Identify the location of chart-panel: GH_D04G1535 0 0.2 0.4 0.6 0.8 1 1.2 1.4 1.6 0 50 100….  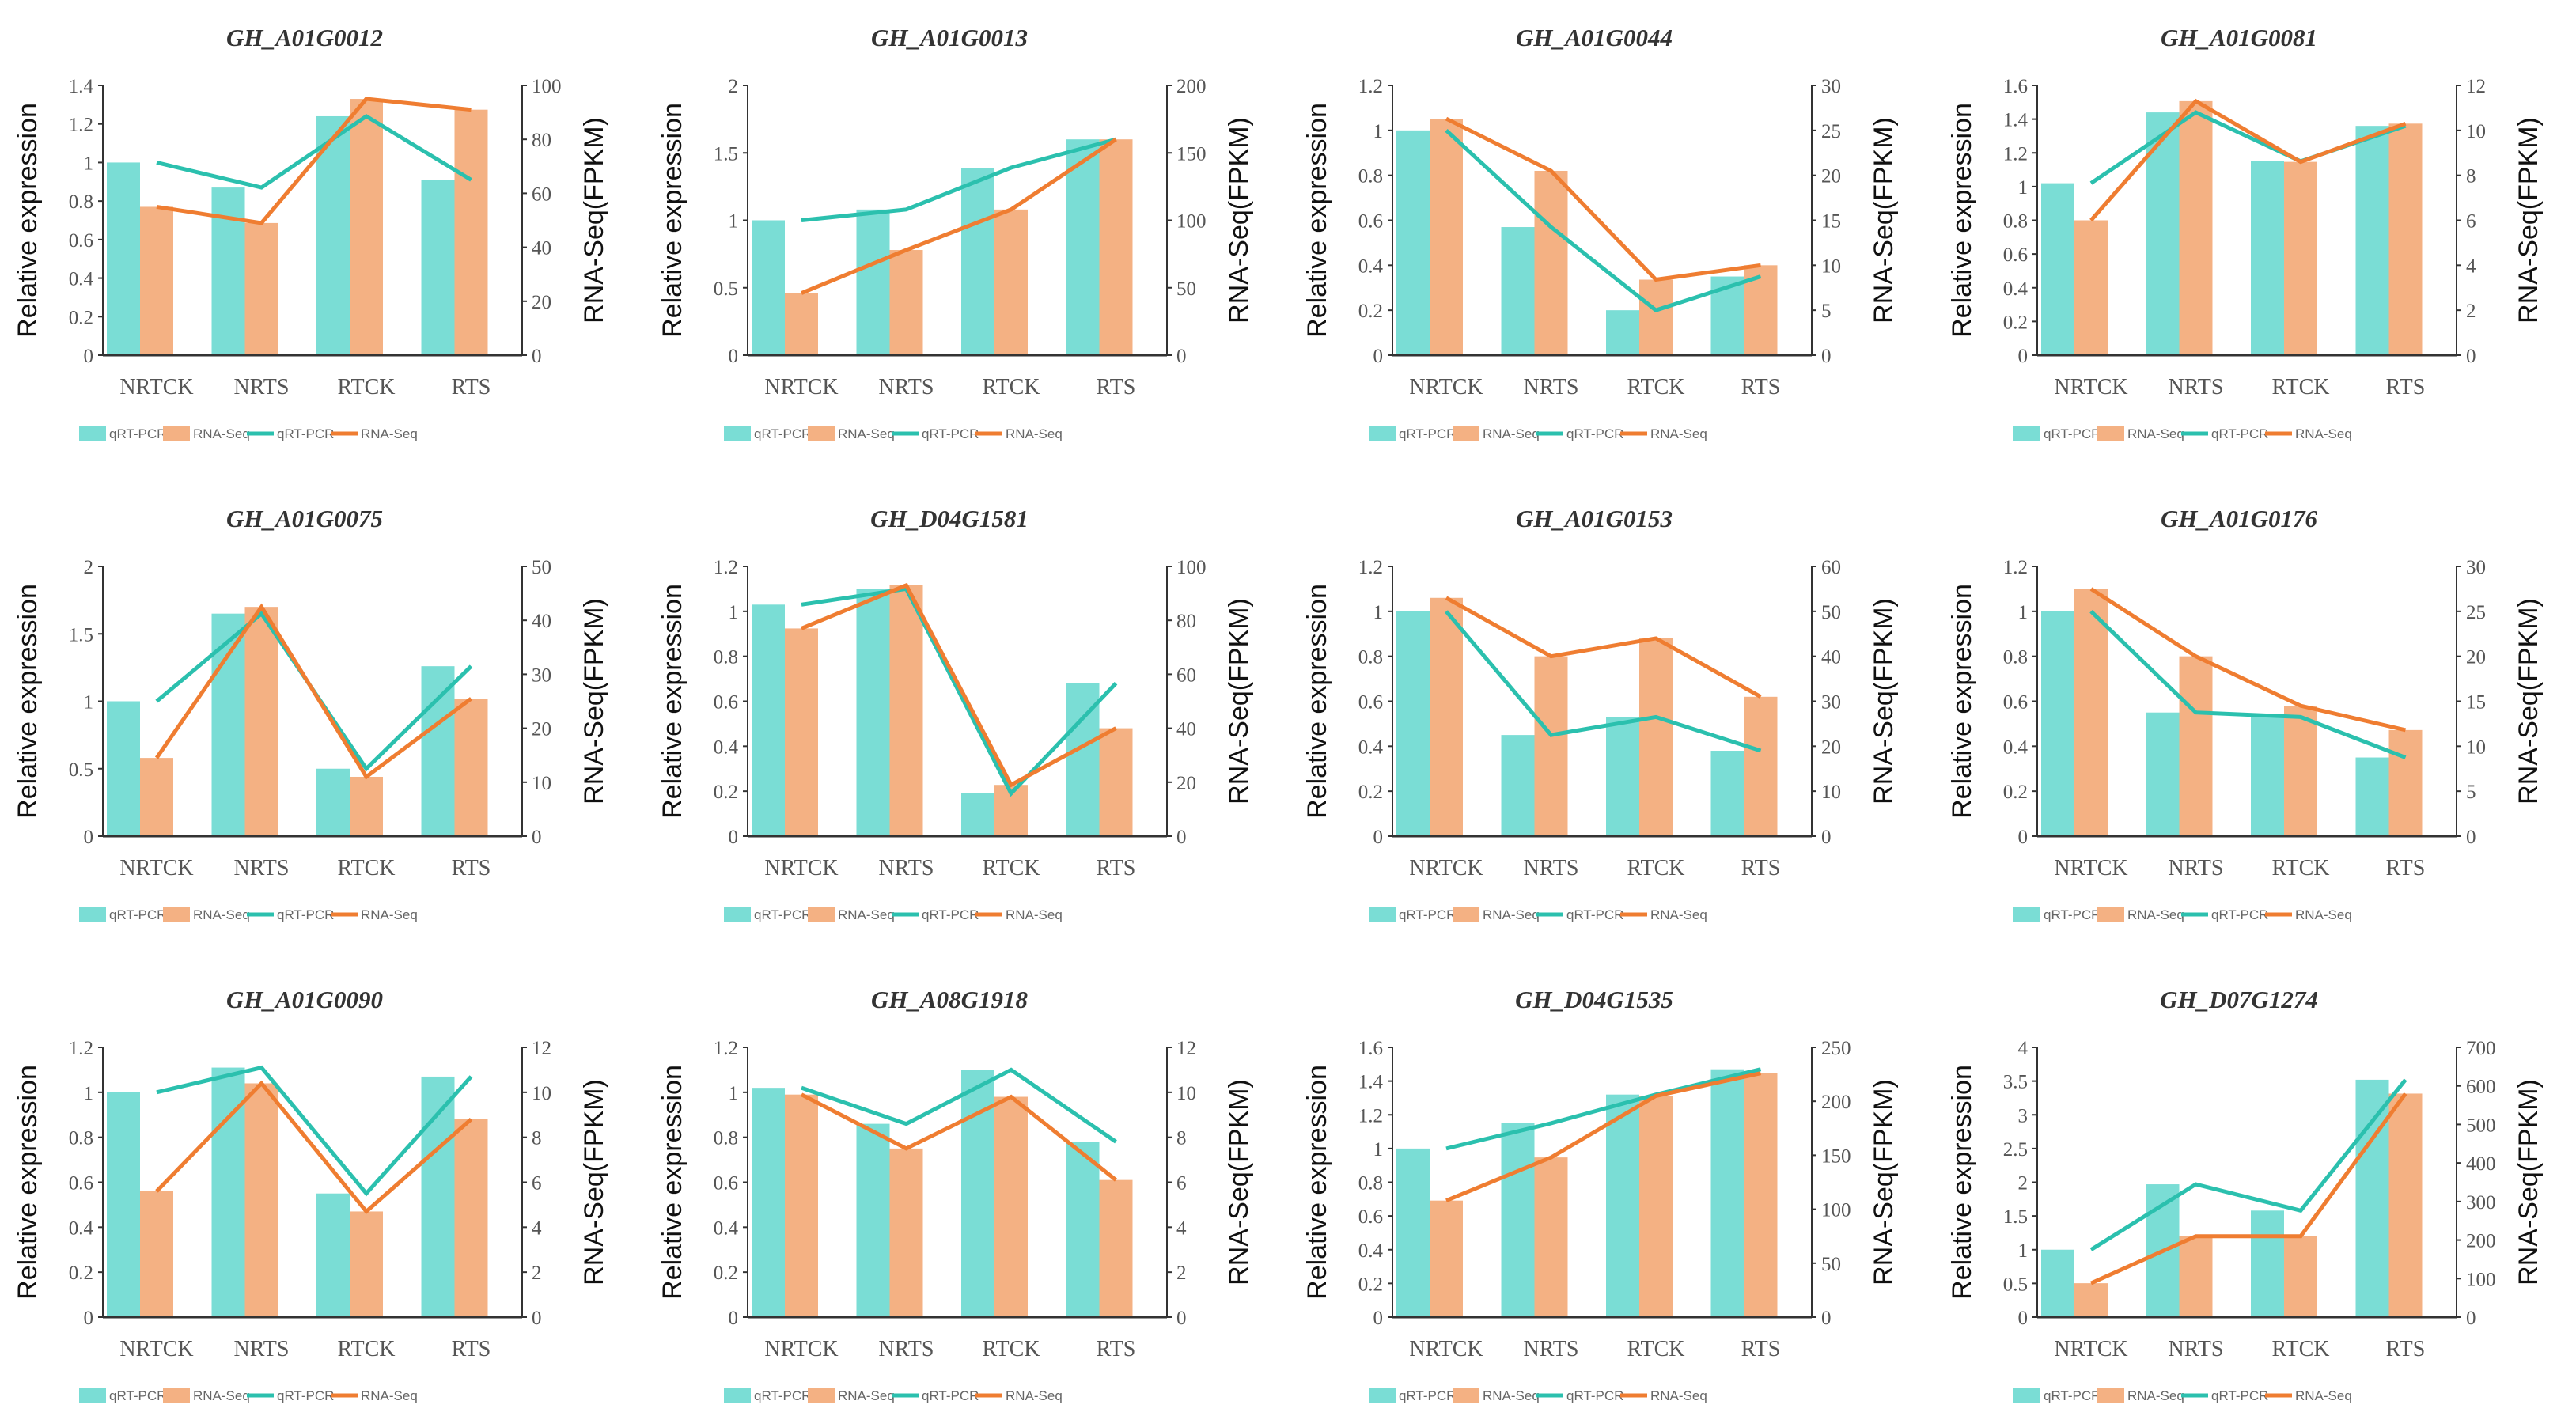
(1600, 1194).